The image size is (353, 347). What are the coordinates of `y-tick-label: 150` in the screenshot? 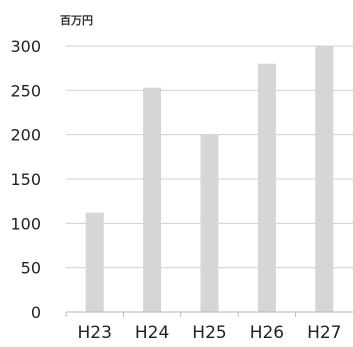 It's located at (25, 179).